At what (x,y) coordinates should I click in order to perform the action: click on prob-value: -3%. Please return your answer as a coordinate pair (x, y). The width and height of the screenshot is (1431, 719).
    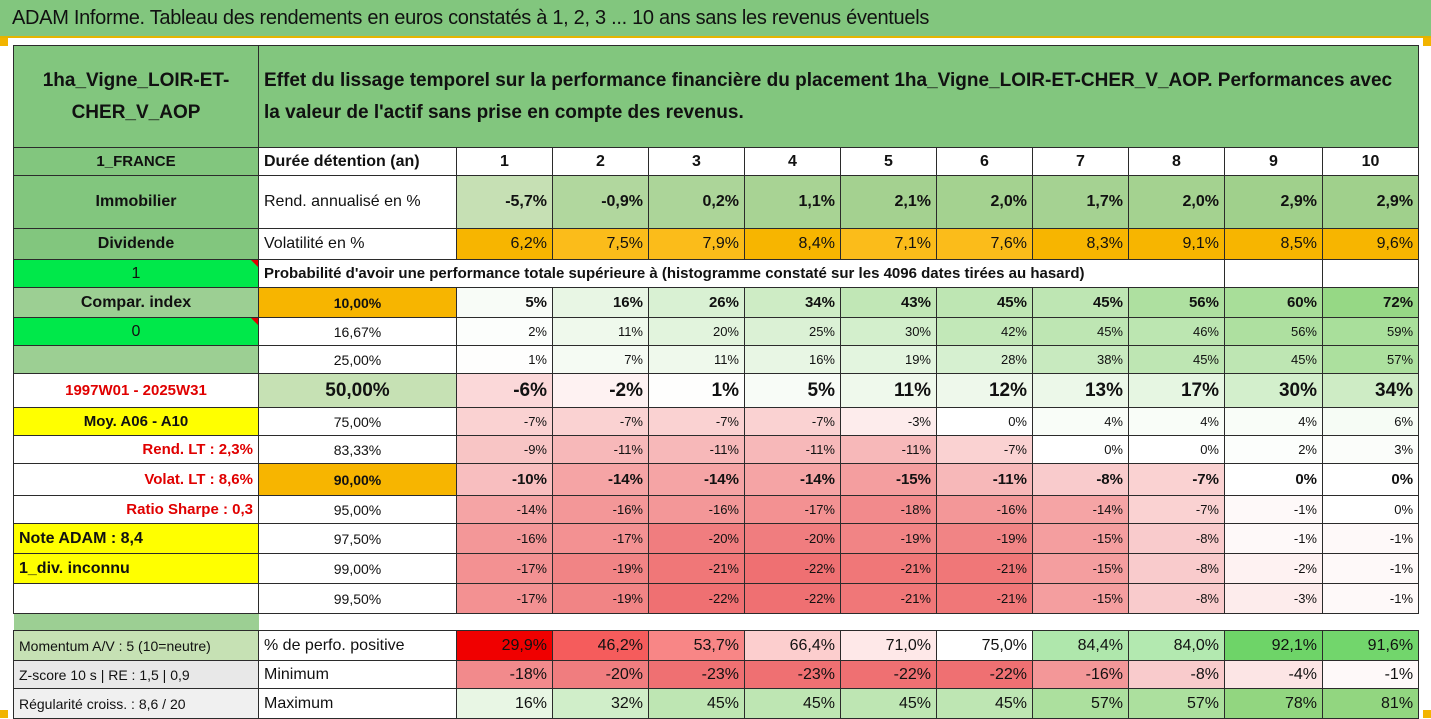
    Looking at the image, I should click on (1273, 598).